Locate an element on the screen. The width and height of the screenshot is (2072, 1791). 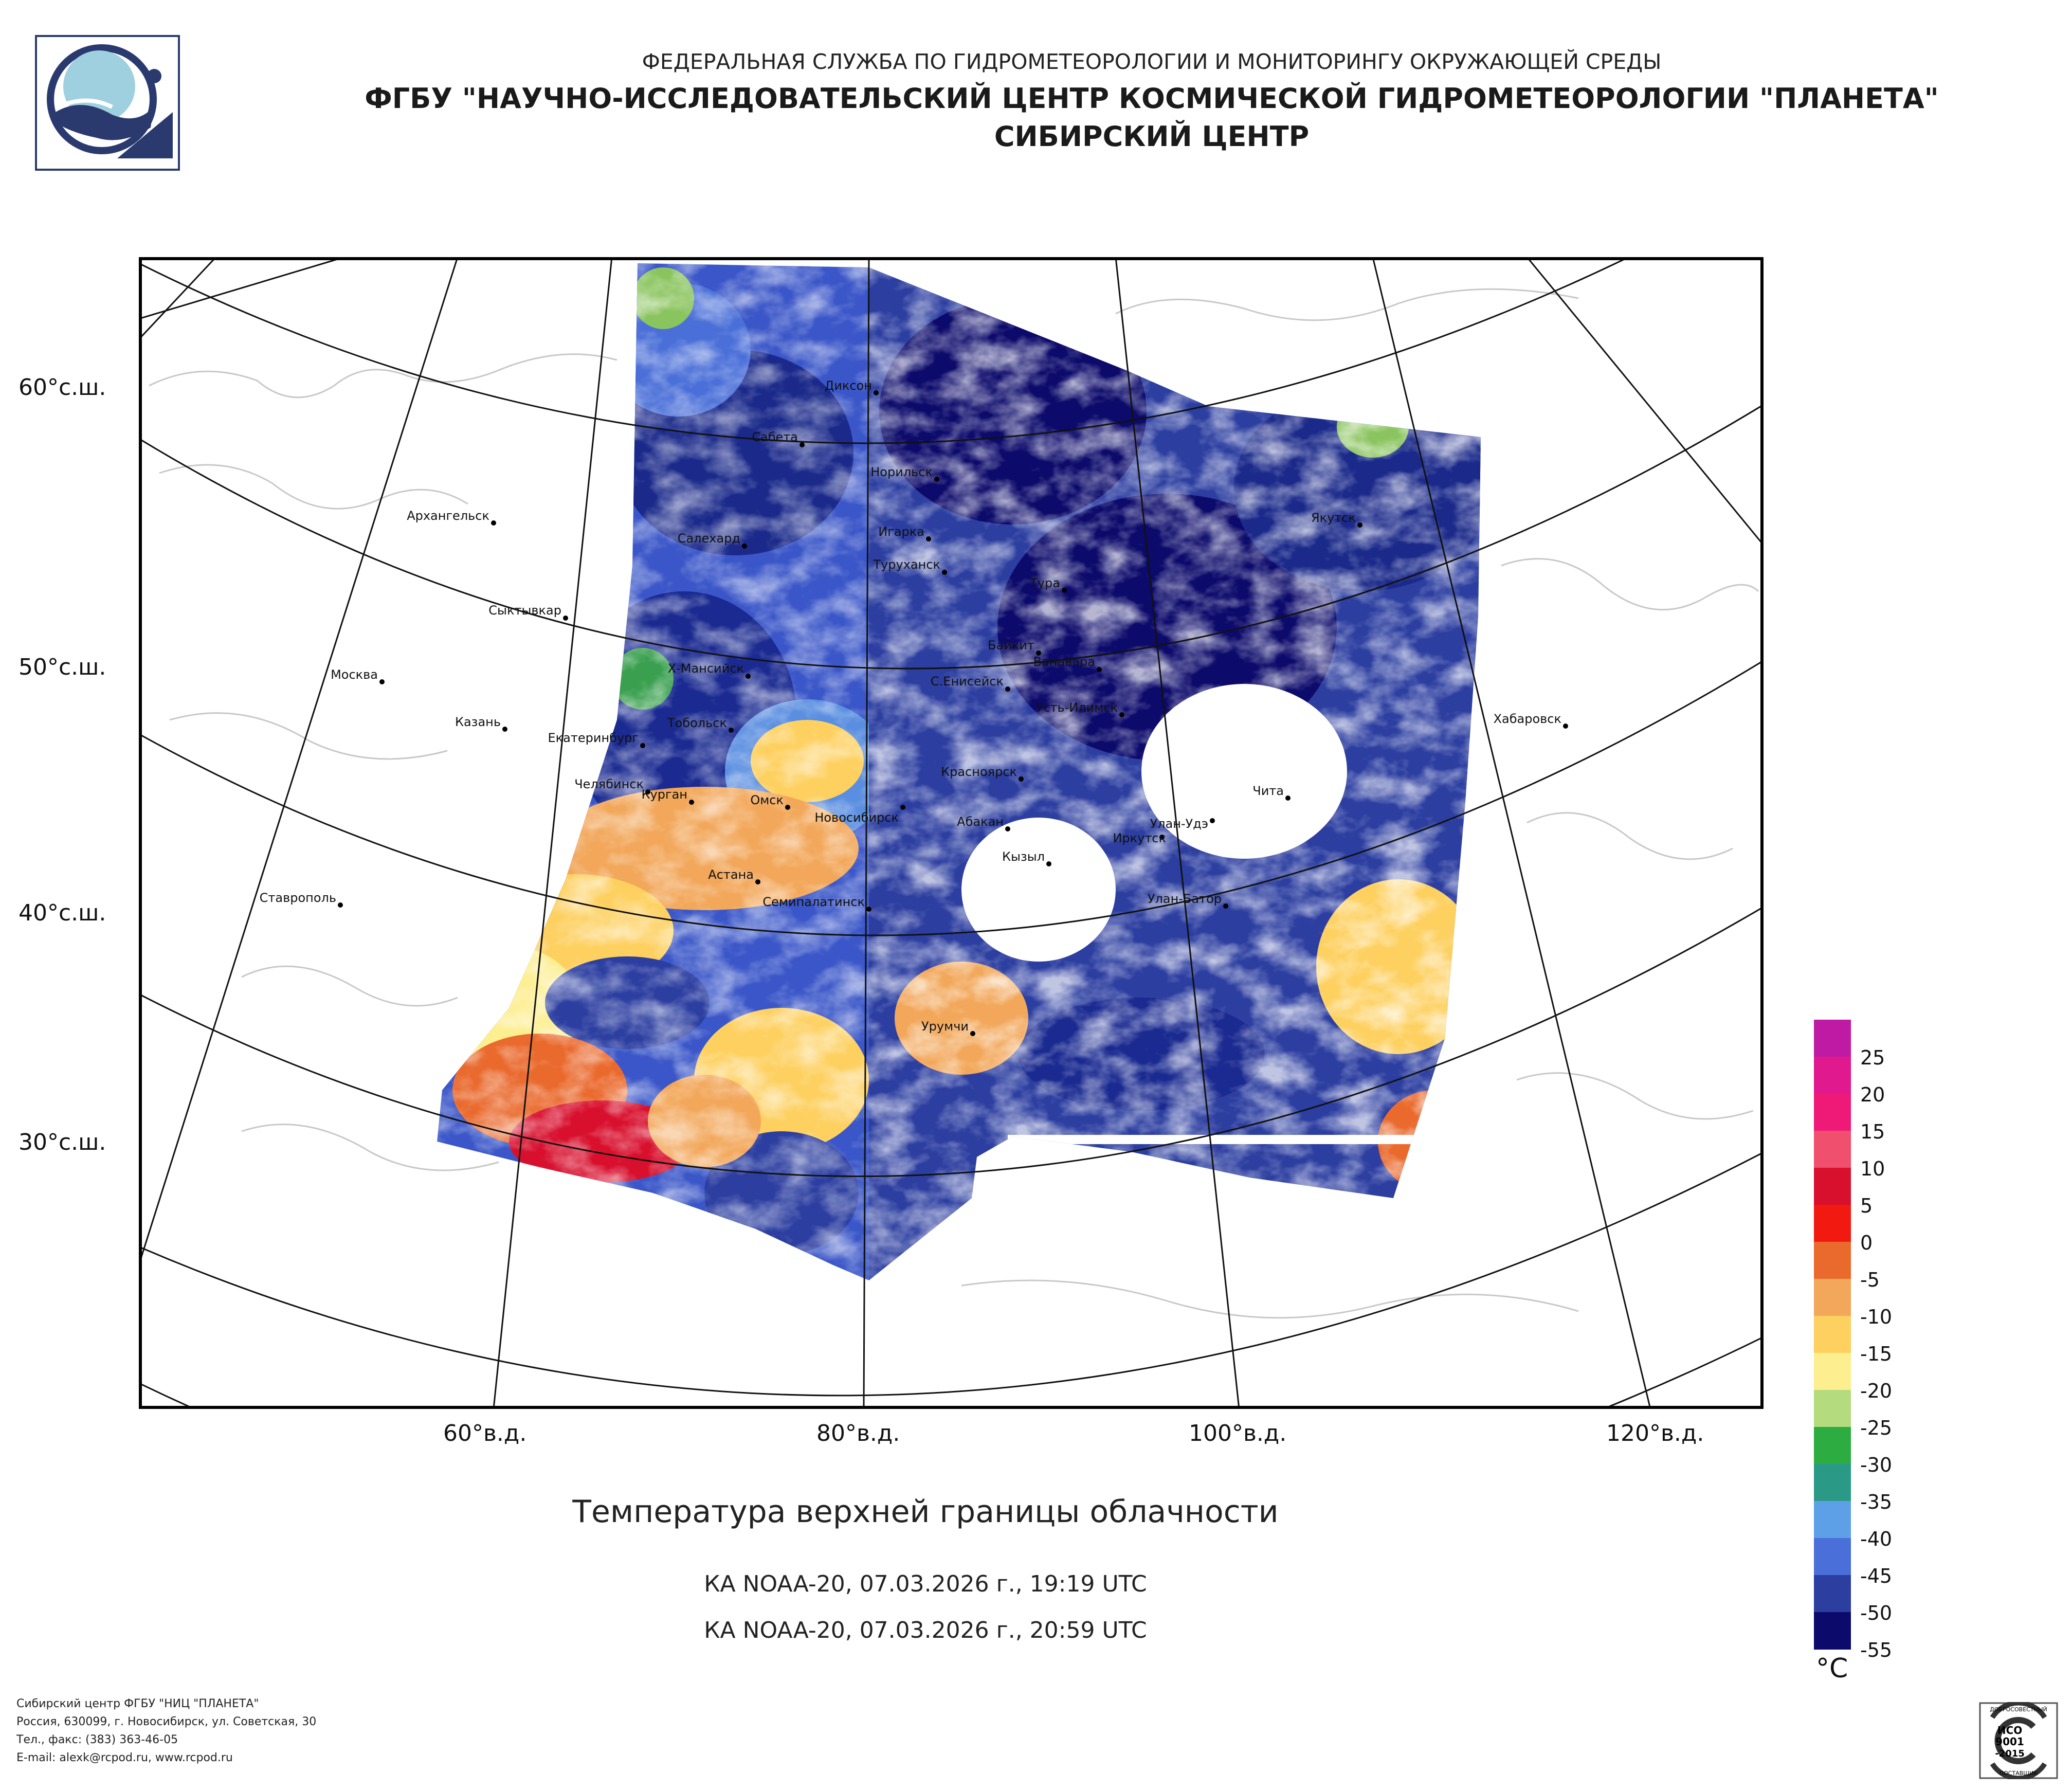
city-ulanbator: Улан-Батор is located at coordinates (1188, 901).